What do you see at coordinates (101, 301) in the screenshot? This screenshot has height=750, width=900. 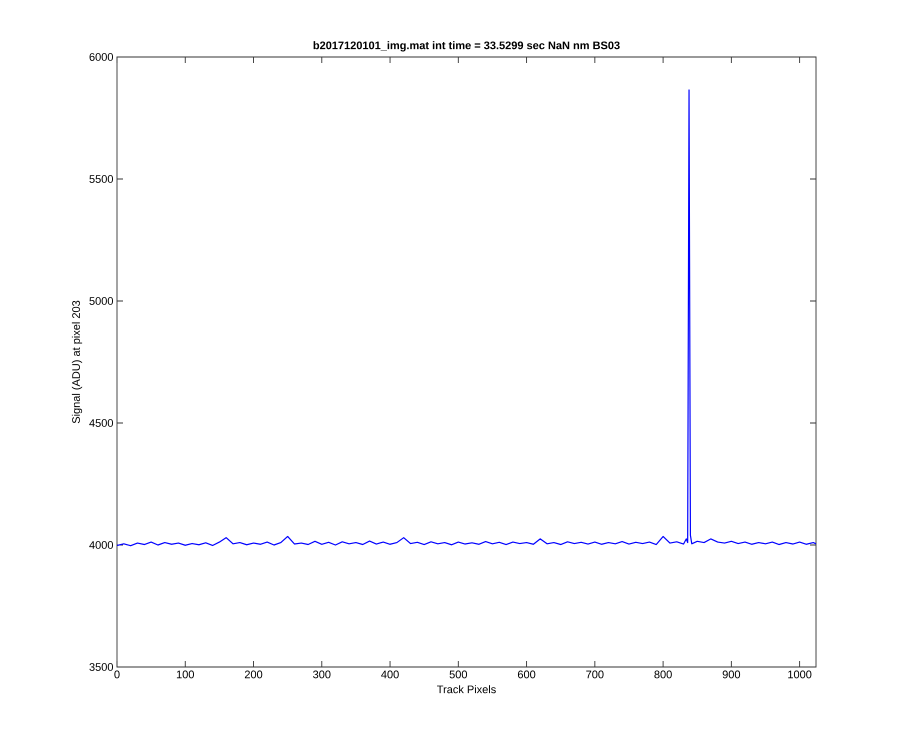 I see `y-tick-label: 5000` at bounding box center [101, 301].